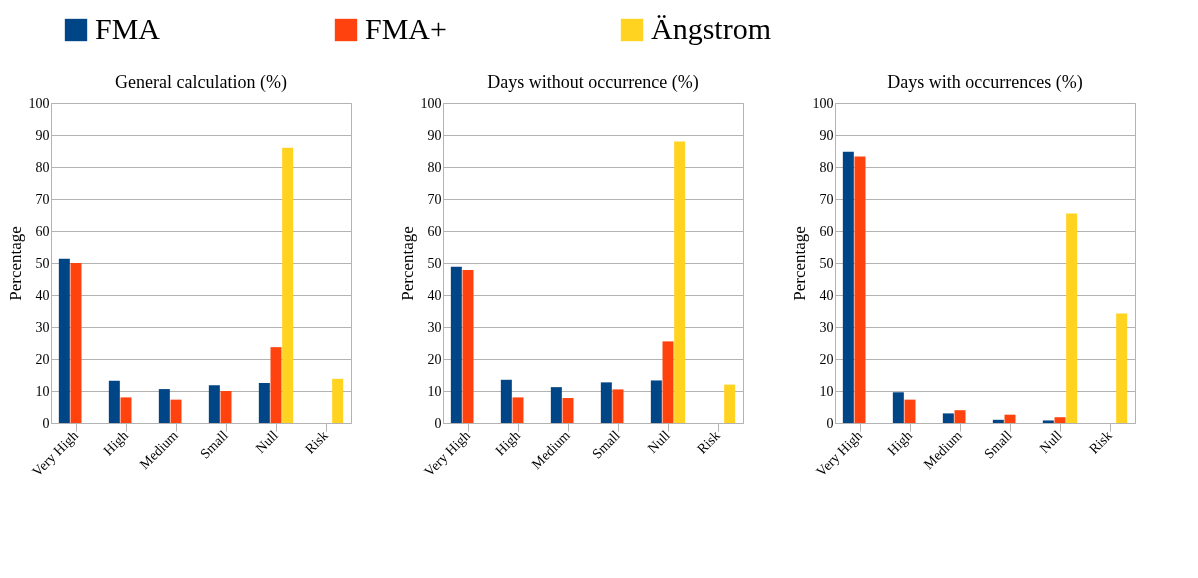 This screenshot has height=578, width=1198. I want to click on legend-label: Ängstrom, so click(711, 28).